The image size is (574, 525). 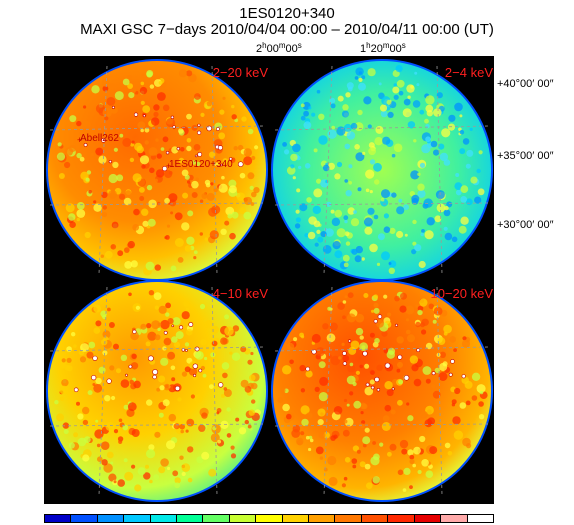 I want to click on ra-label-2h: 2h00m00s, so click(x=279, y=48).